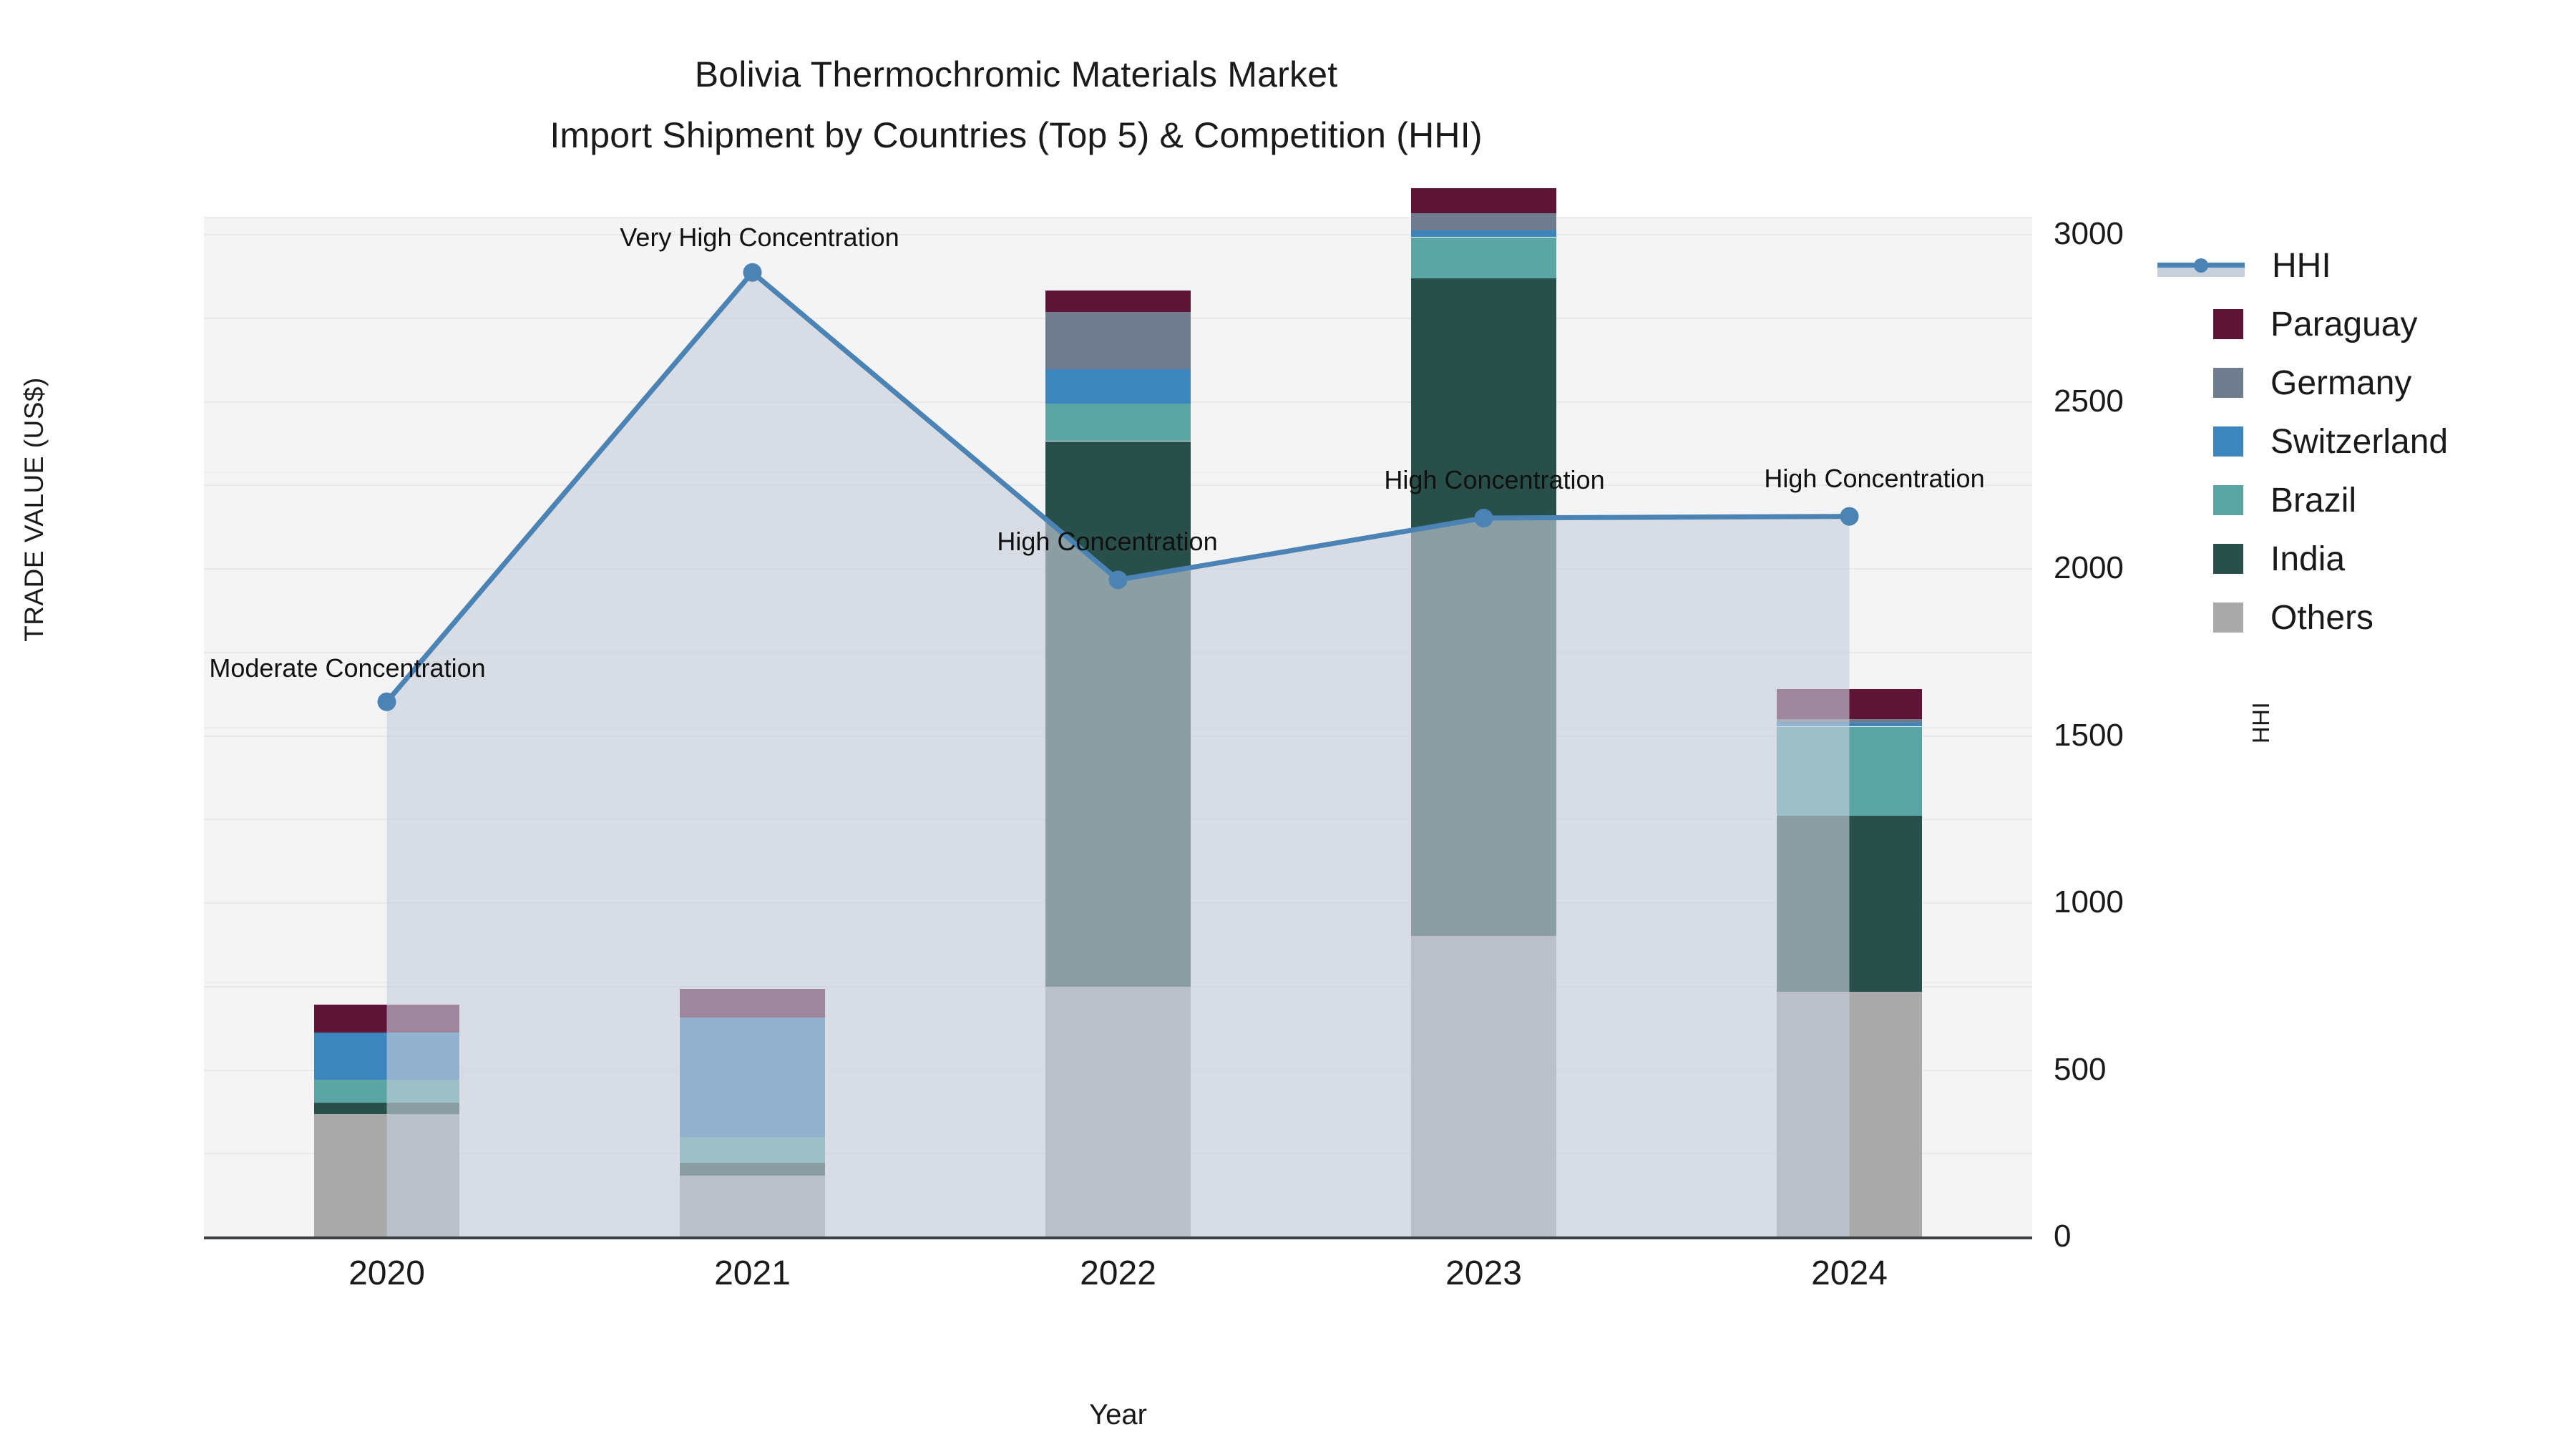  What do you see at coordinates (2344, 324) in the screenshot?
I see `legend-item-label: Paraguay` at bounding box center [2344, 324].